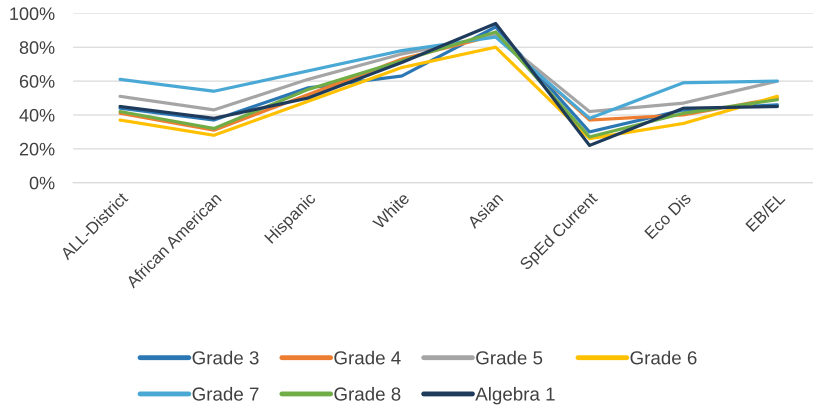 The image size is (813, 411). Describe the element at coordinates (663, 357) in the screenshot. I see `legend-label: Grade 6` at that location.